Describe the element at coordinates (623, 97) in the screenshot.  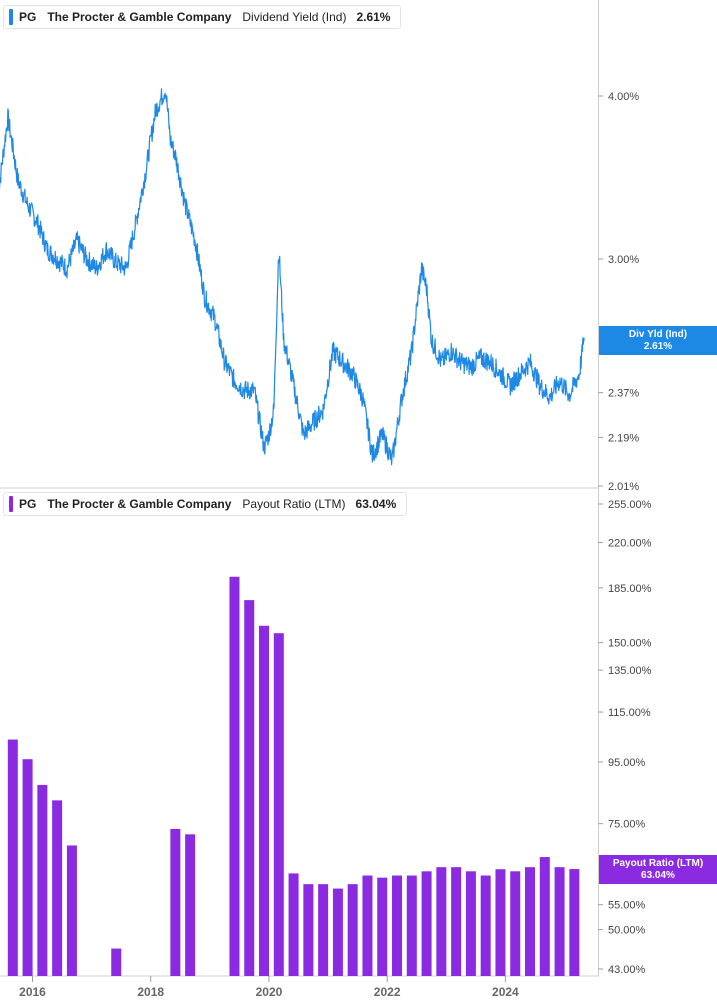
I see `y-tick-label: 4.00%` at that location.